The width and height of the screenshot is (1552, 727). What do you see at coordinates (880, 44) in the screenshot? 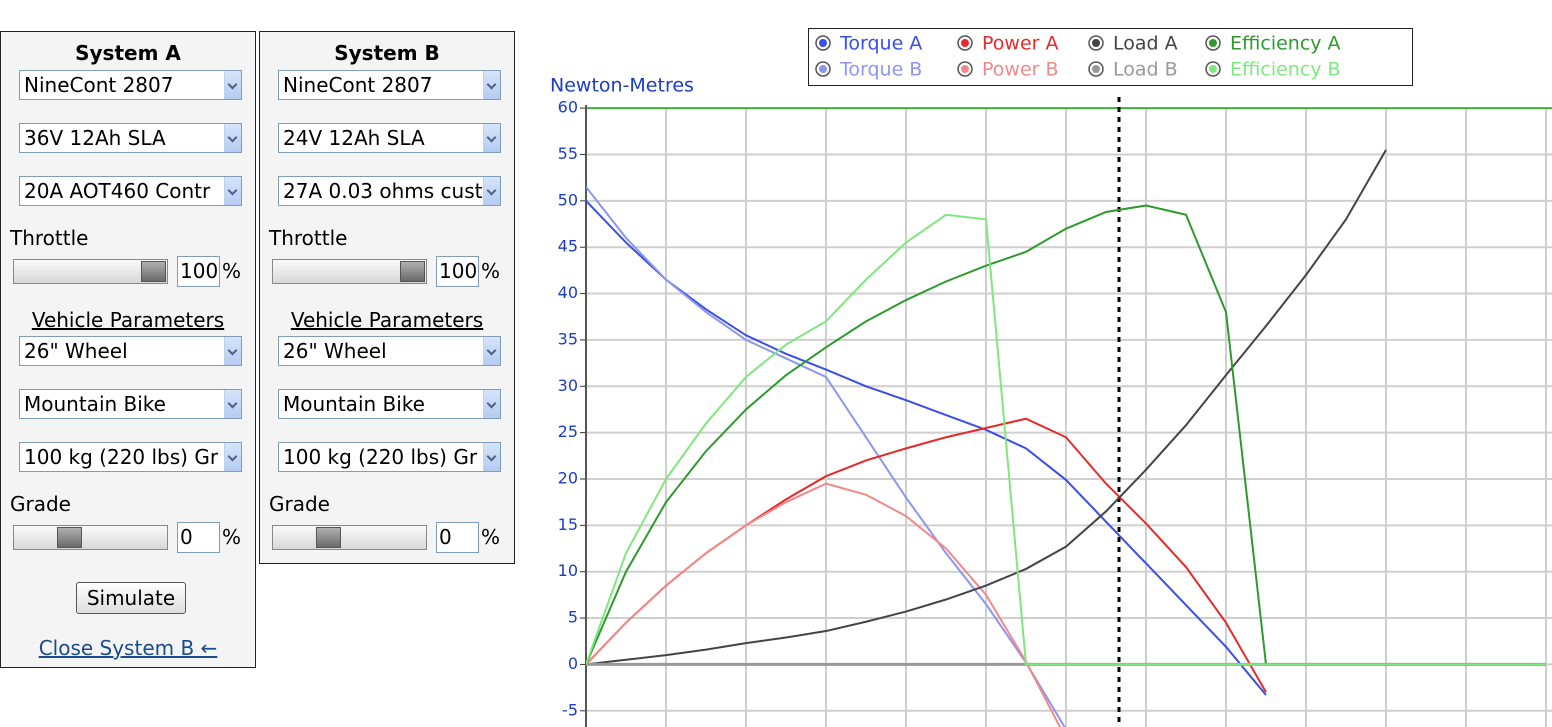
I see `legend-label: Torque A` at bounding box center [880, 44].